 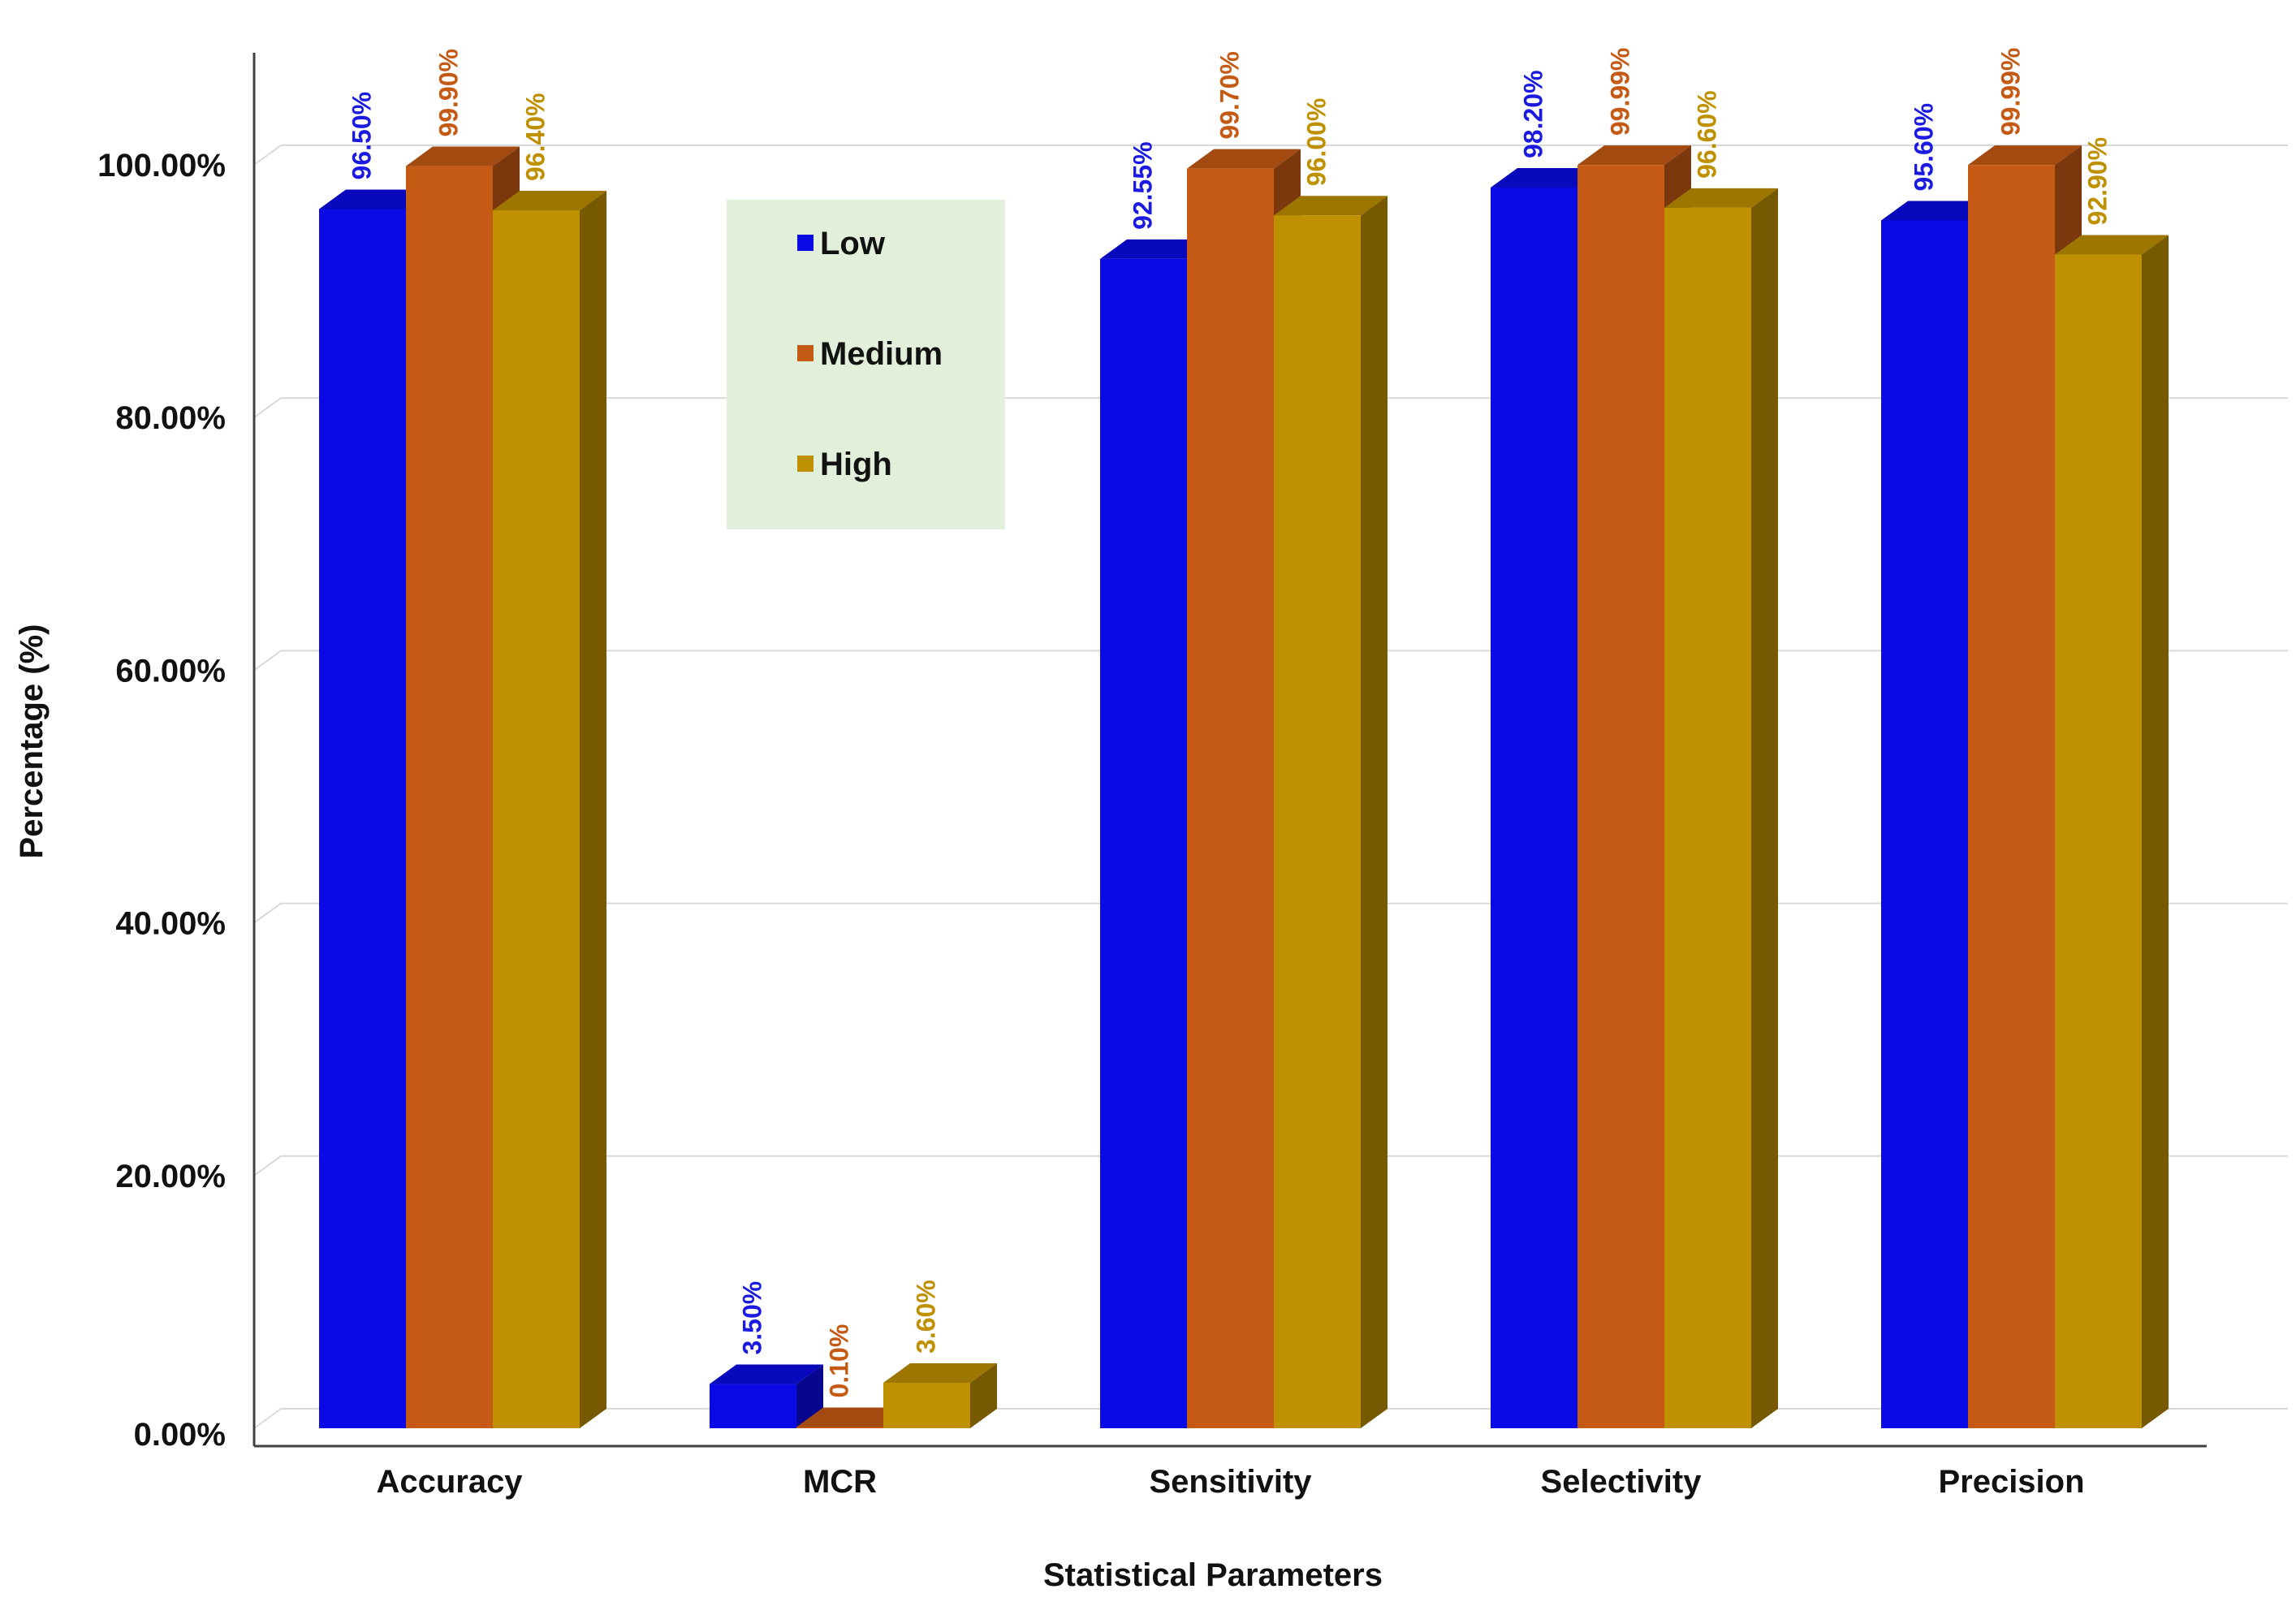 I want to click on y-tick-label: 0.00%, so click(x=180, y=1435).